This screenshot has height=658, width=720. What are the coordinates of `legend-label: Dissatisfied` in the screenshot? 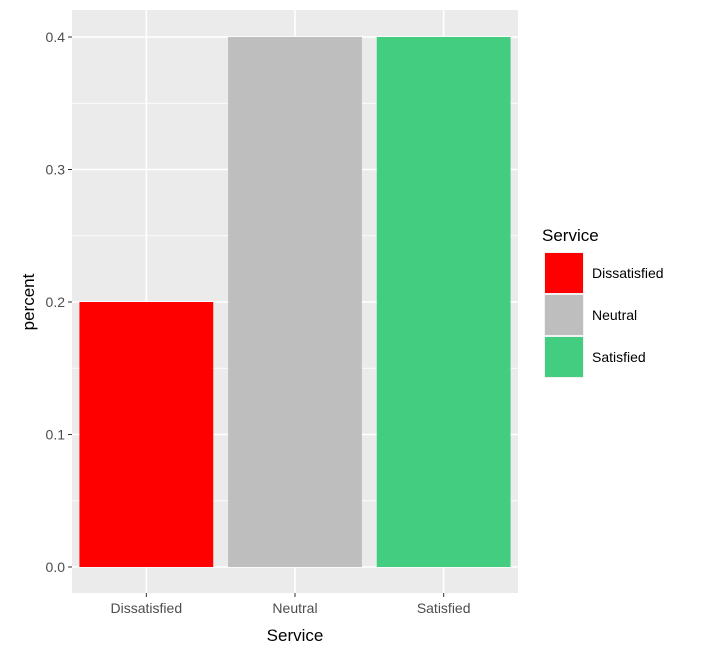 It's located at (628, 273).